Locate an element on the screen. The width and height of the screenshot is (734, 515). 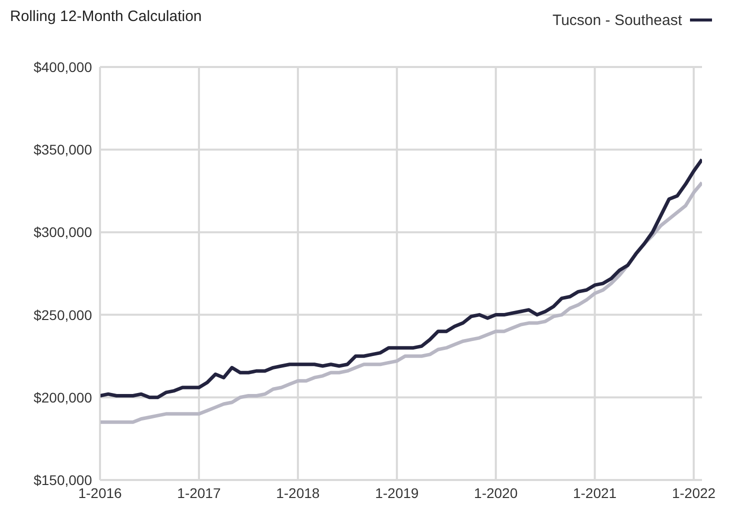
x-tick-label: 1-2018 is located at coordinates (298, 492).